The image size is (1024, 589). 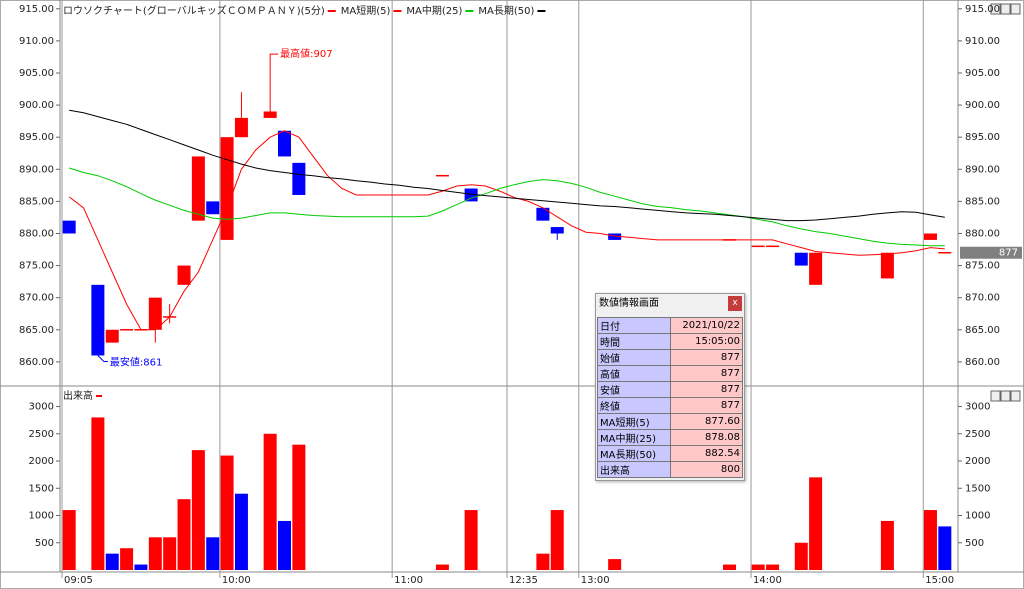 What do you see at coordinates (706, 437) in the screenshot?
I see `info-value: 878.08` at bounding box center [706, 437].